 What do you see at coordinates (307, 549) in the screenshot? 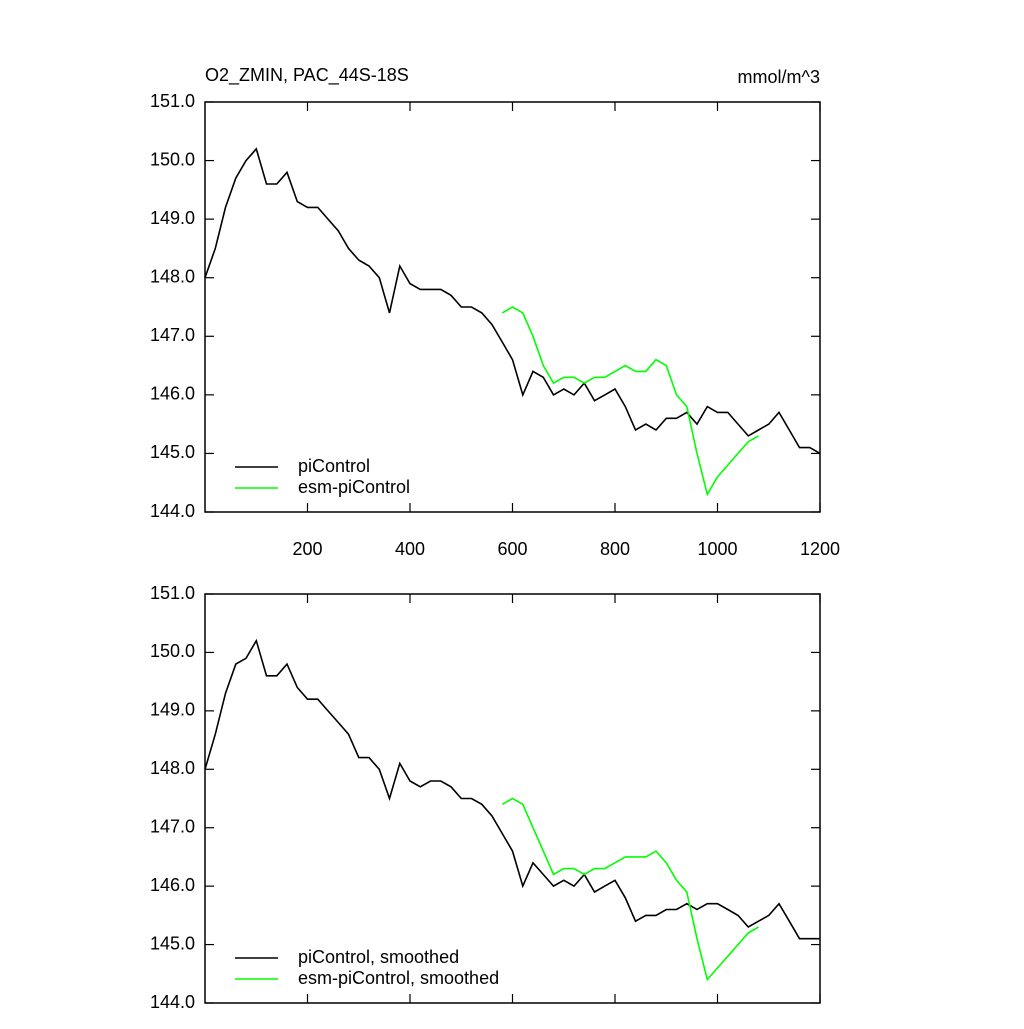
I see `x-tick-label: 200` at bounding box center [307, 549].